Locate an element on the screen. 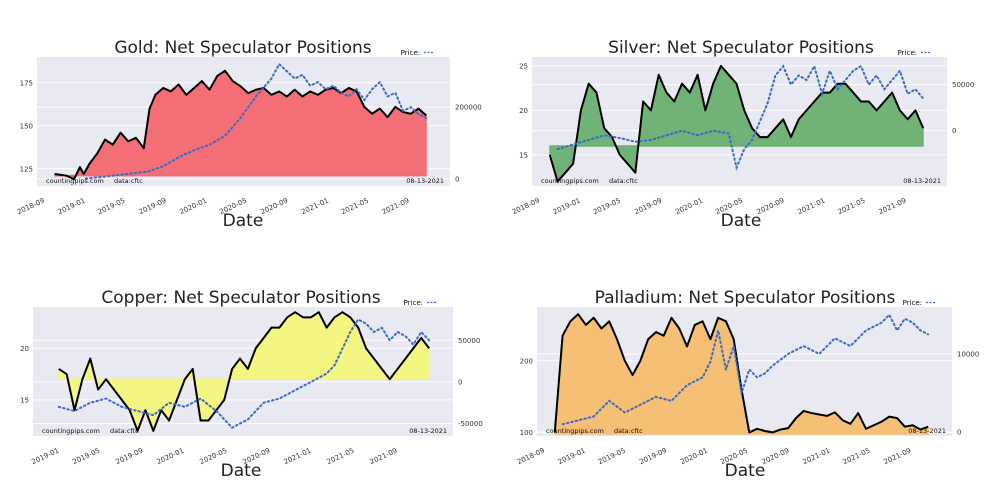 The image size is (1000, 500). copper-xtick-label: 2019-01 is located at coordinates (45, 457).